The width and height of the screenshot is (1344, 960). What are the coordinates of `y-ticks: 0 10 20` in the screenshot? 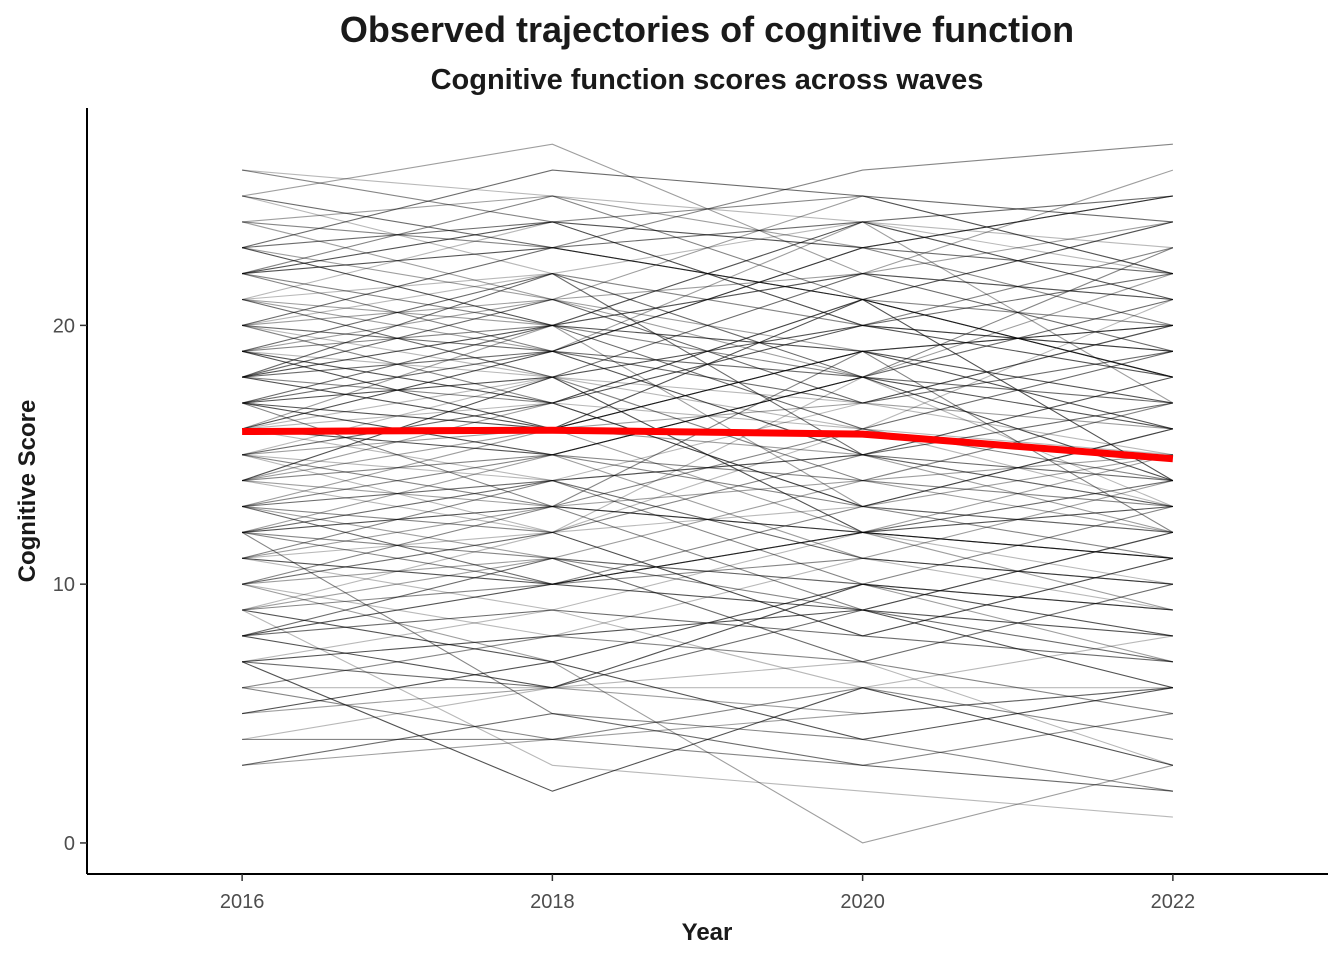 It's located at (70, 585).